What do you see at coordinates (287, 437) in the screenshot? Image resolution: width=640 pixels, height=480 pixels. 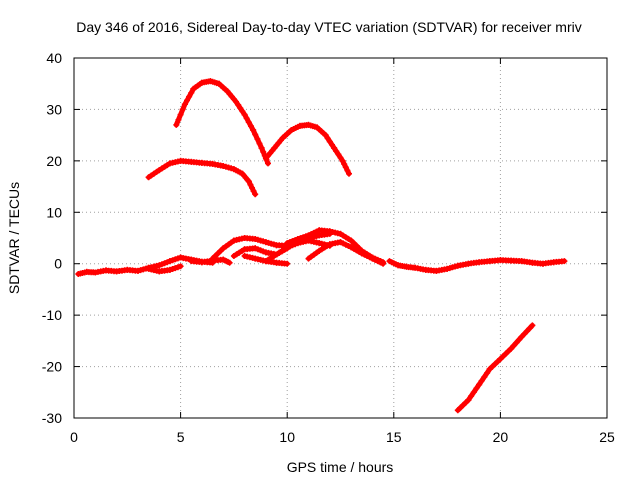 I see `x-tick-label: 10` at bounding box center [287, 437].